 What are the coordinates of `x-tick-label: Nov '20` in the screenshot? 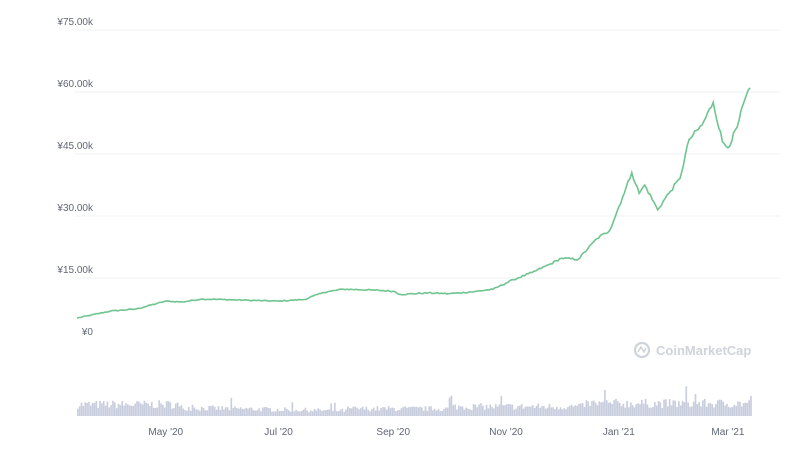 It's located at (506, 432).